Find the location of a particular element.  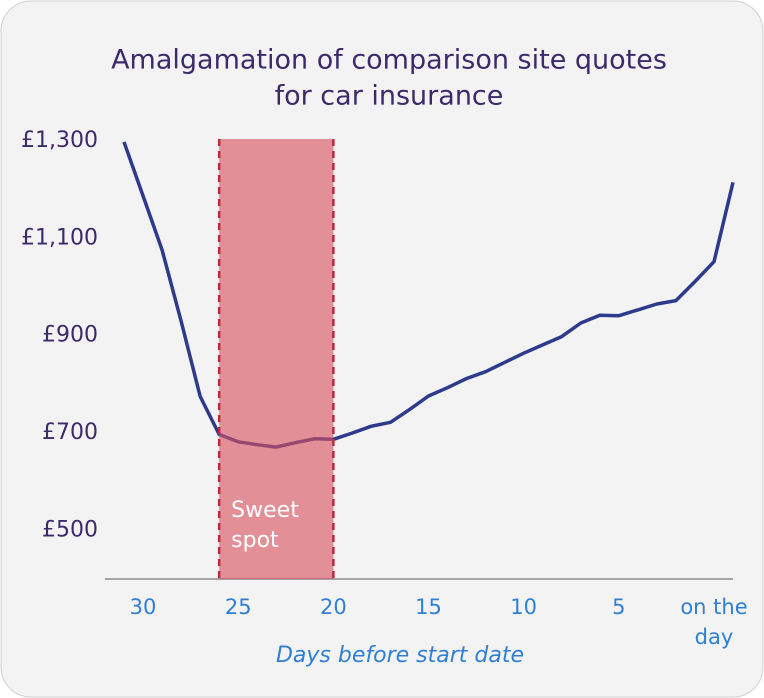

x-tick-label: 15 is located at coordinates (428, 607).